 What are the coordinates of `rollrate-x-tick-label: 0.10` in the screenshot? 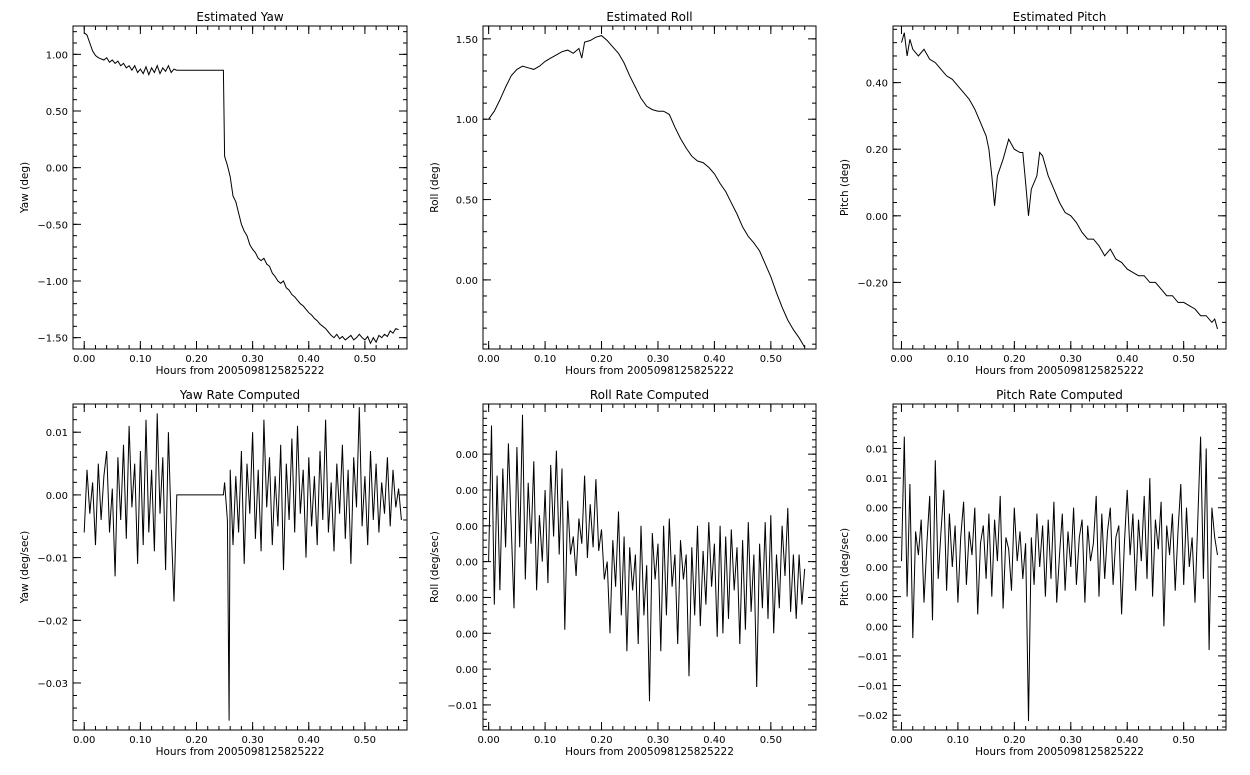 It's located at (545, 740).